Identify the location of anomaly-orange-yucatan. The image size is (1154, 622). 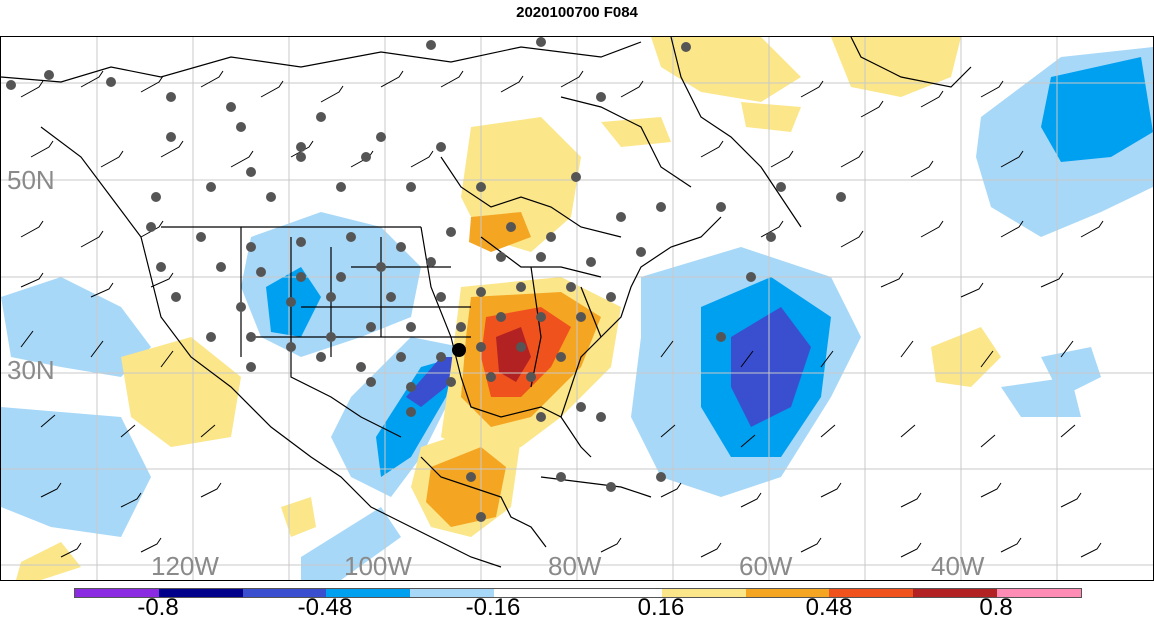
(466, 487).